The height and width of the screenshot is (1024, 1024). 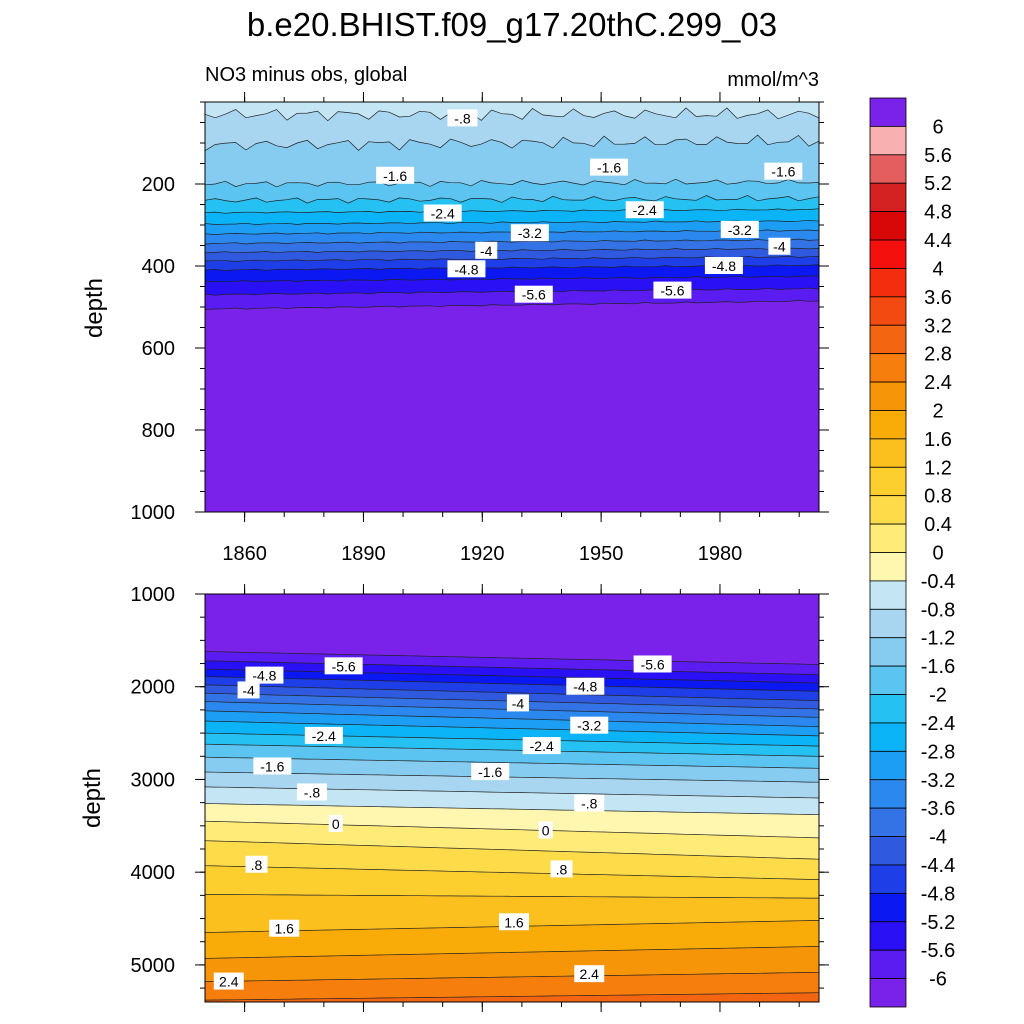 What do you see at coordinates (938, 440) in the screenshot?
I see `colorbar-tick-label: 1.6` at bounding box center [938, 440].